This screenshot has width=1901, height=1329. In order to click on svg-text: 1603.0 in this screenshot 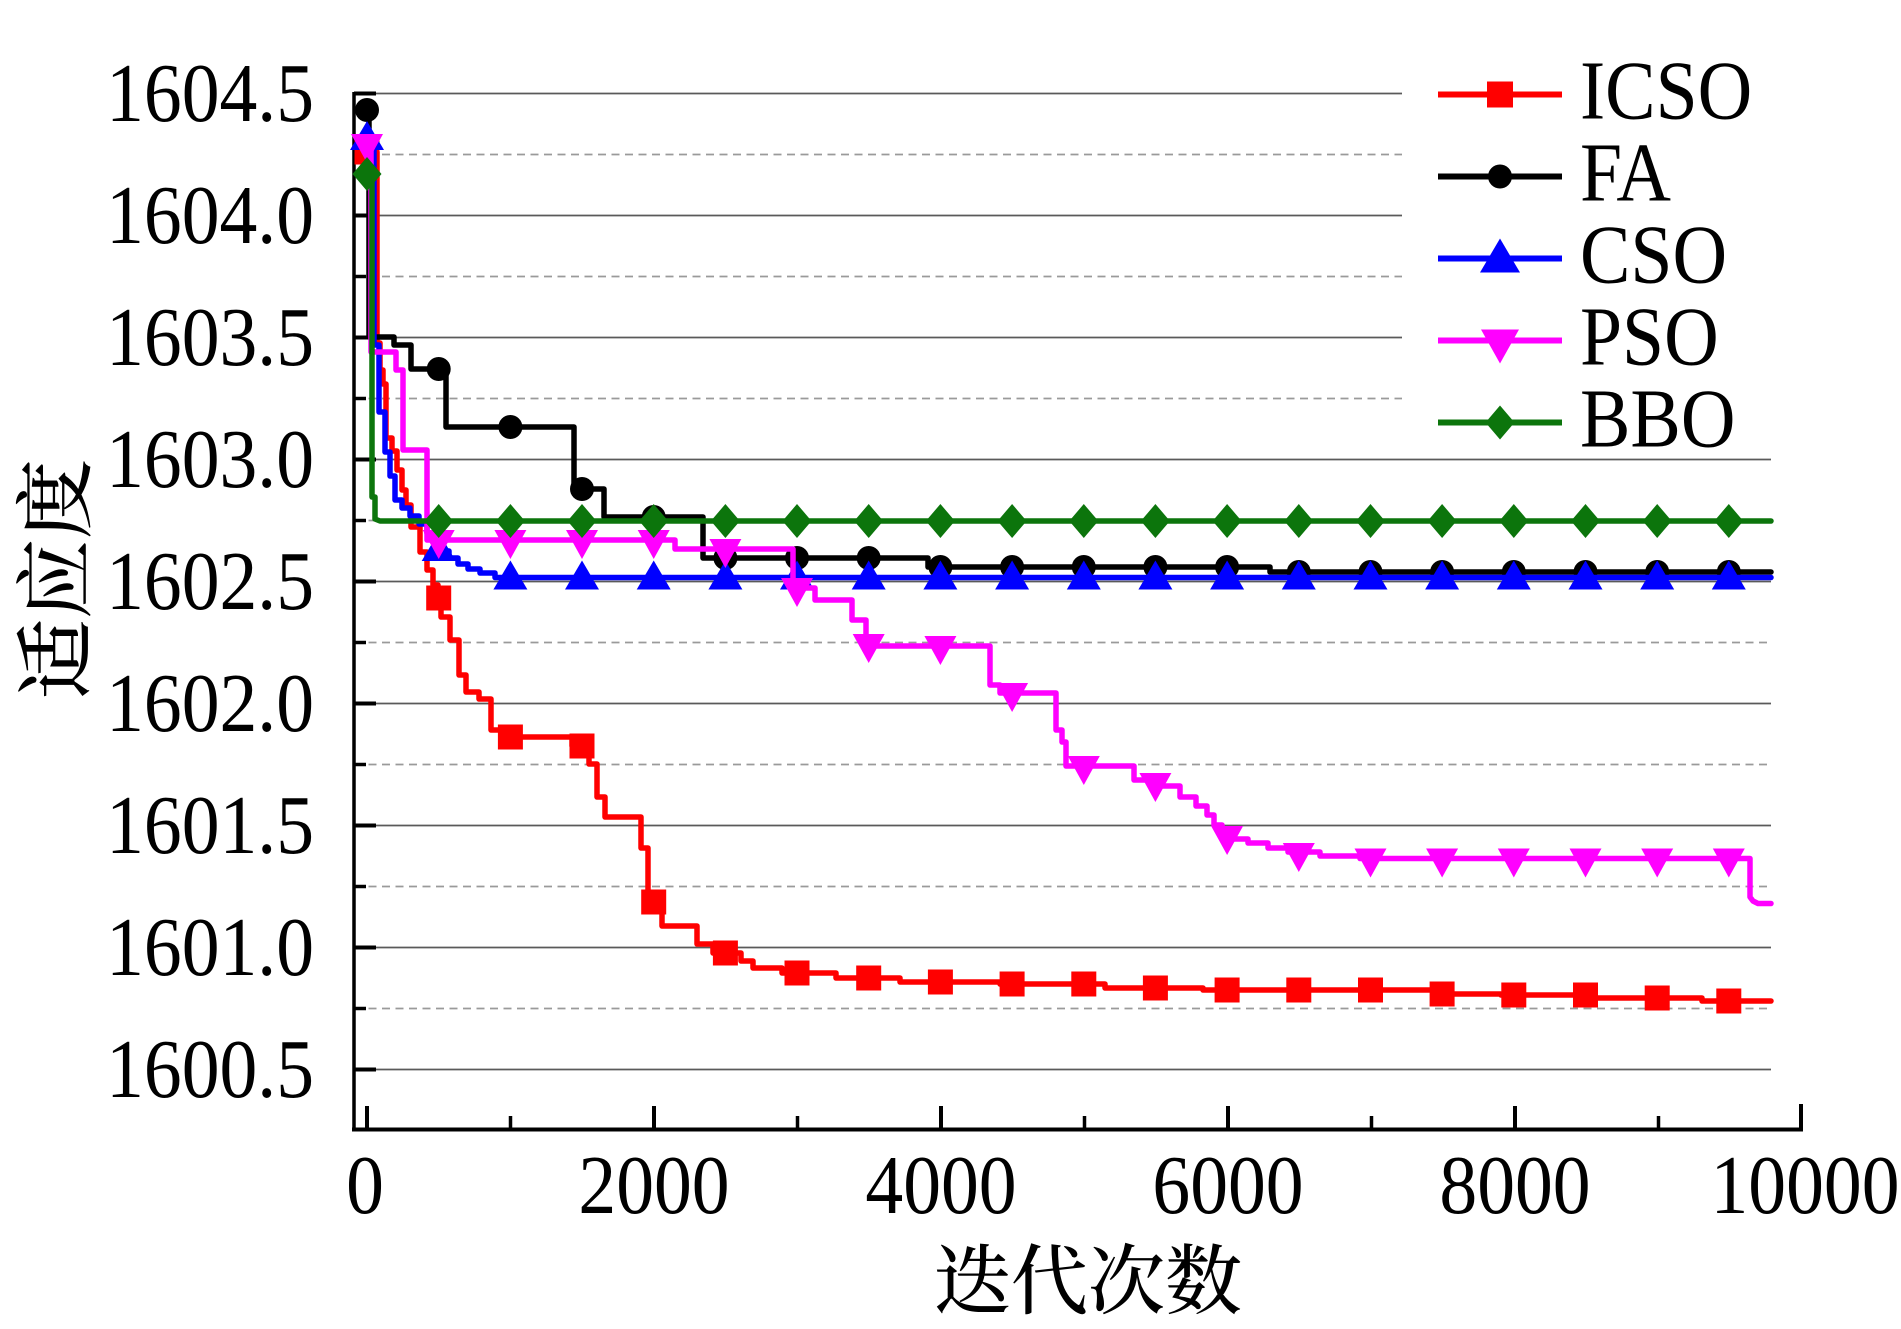, I will do `click(210, 459)`.